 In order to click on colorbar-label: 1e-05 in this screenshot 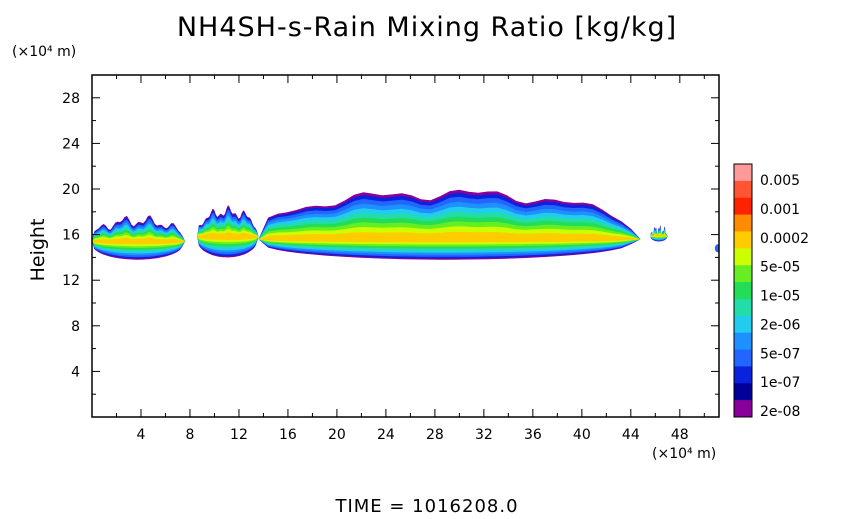, I will do `click(780, 297)`.